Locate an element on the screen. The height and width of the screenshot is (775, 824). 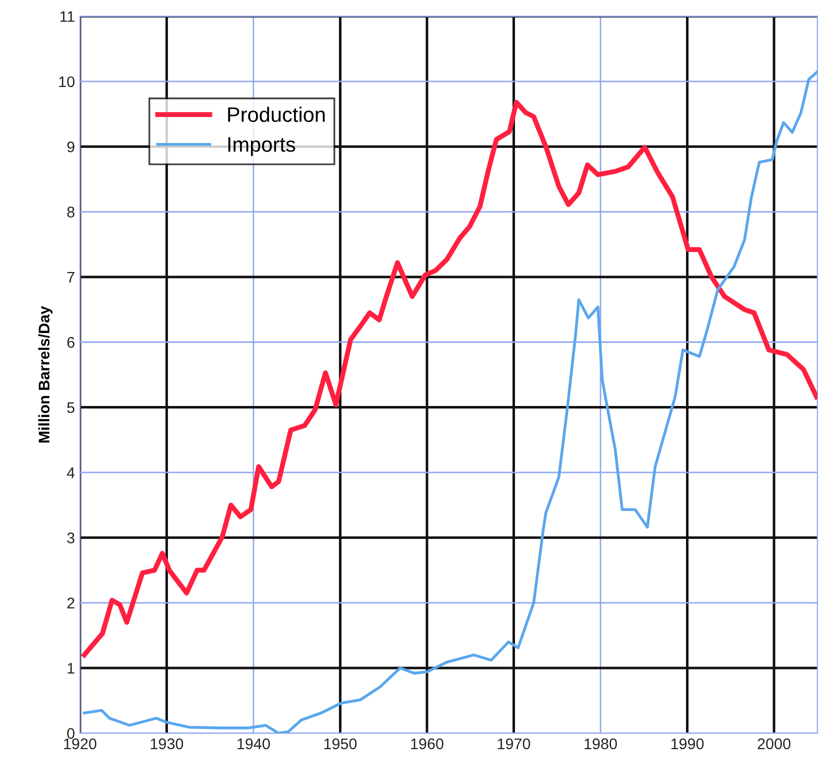
y-tick-label: 8 is located at coordinates (70, 212).